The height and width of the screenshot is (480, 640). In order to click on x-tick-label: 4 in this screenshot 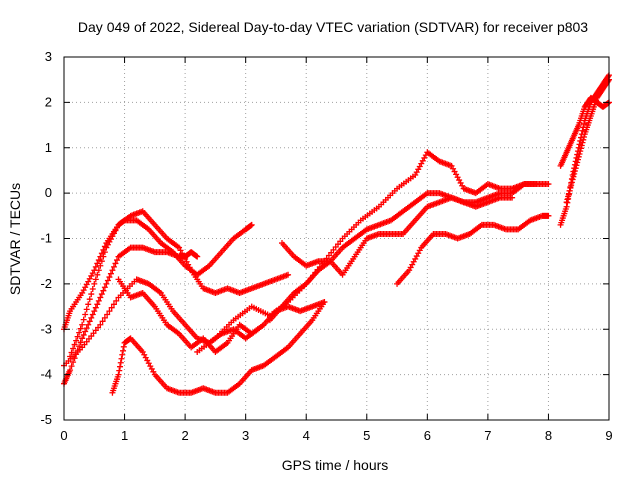, I will do `click(306, 435)`.